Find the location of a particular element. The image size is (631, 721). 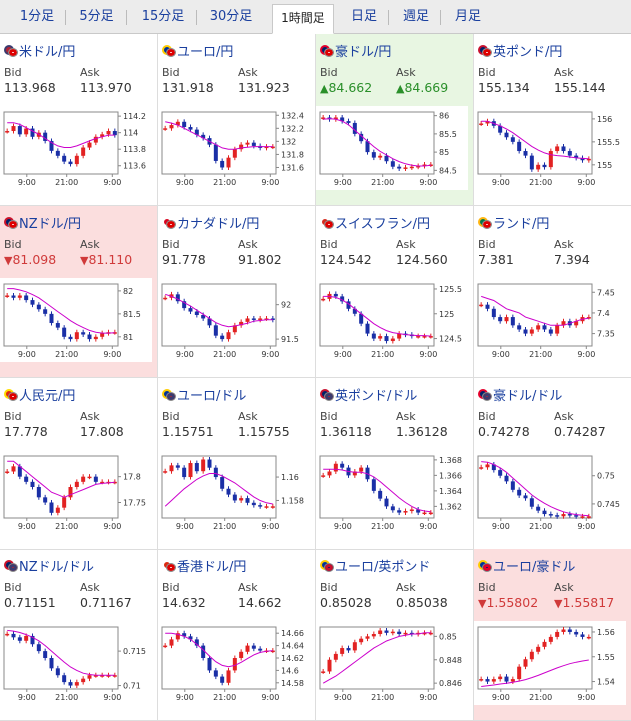

tab-4: 1時間足 is located at coordinates (303, 19).